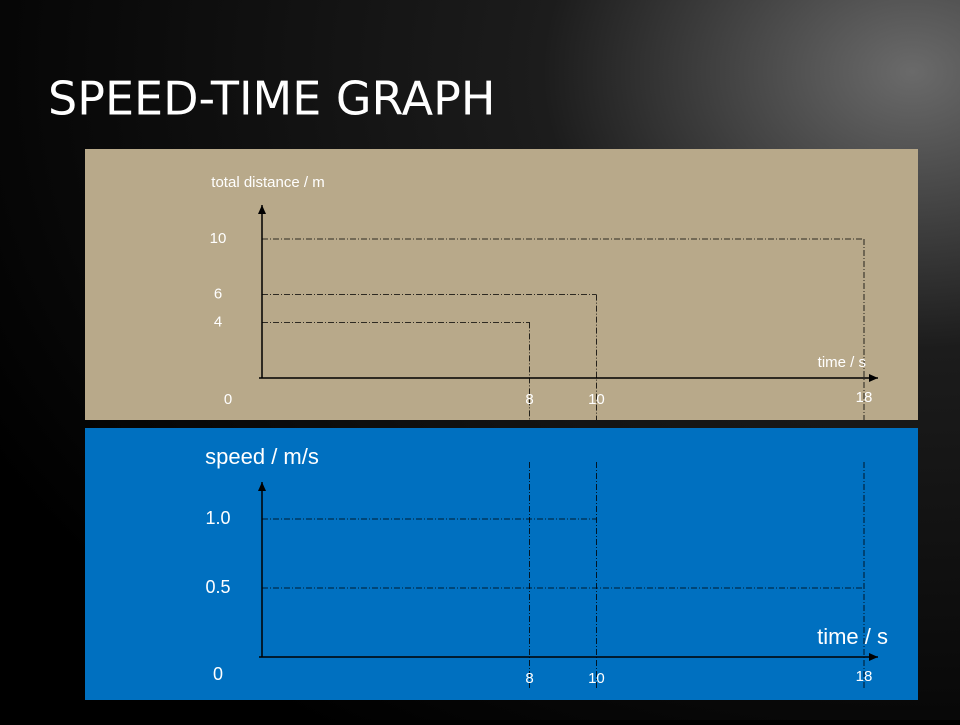  What do you see at coordinates (217, 587) in the screenshot?
I see `y-tick-label: 0.5` at bounding box center [217, 587].